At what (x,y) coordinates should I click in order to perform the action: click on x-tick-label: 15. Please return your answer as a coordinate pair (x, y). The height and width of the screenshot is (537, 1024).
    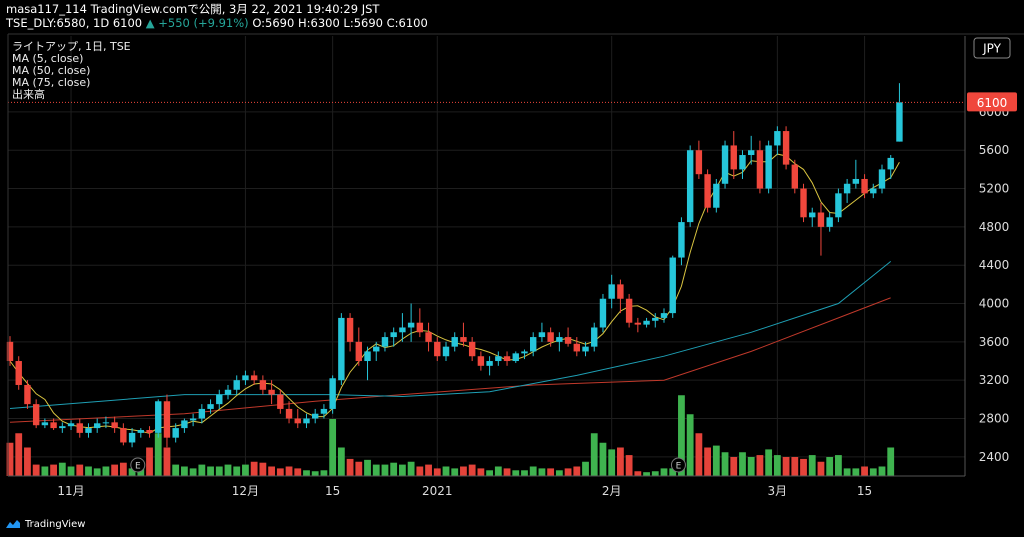
    Looking at the image, I should click on (332, 491).